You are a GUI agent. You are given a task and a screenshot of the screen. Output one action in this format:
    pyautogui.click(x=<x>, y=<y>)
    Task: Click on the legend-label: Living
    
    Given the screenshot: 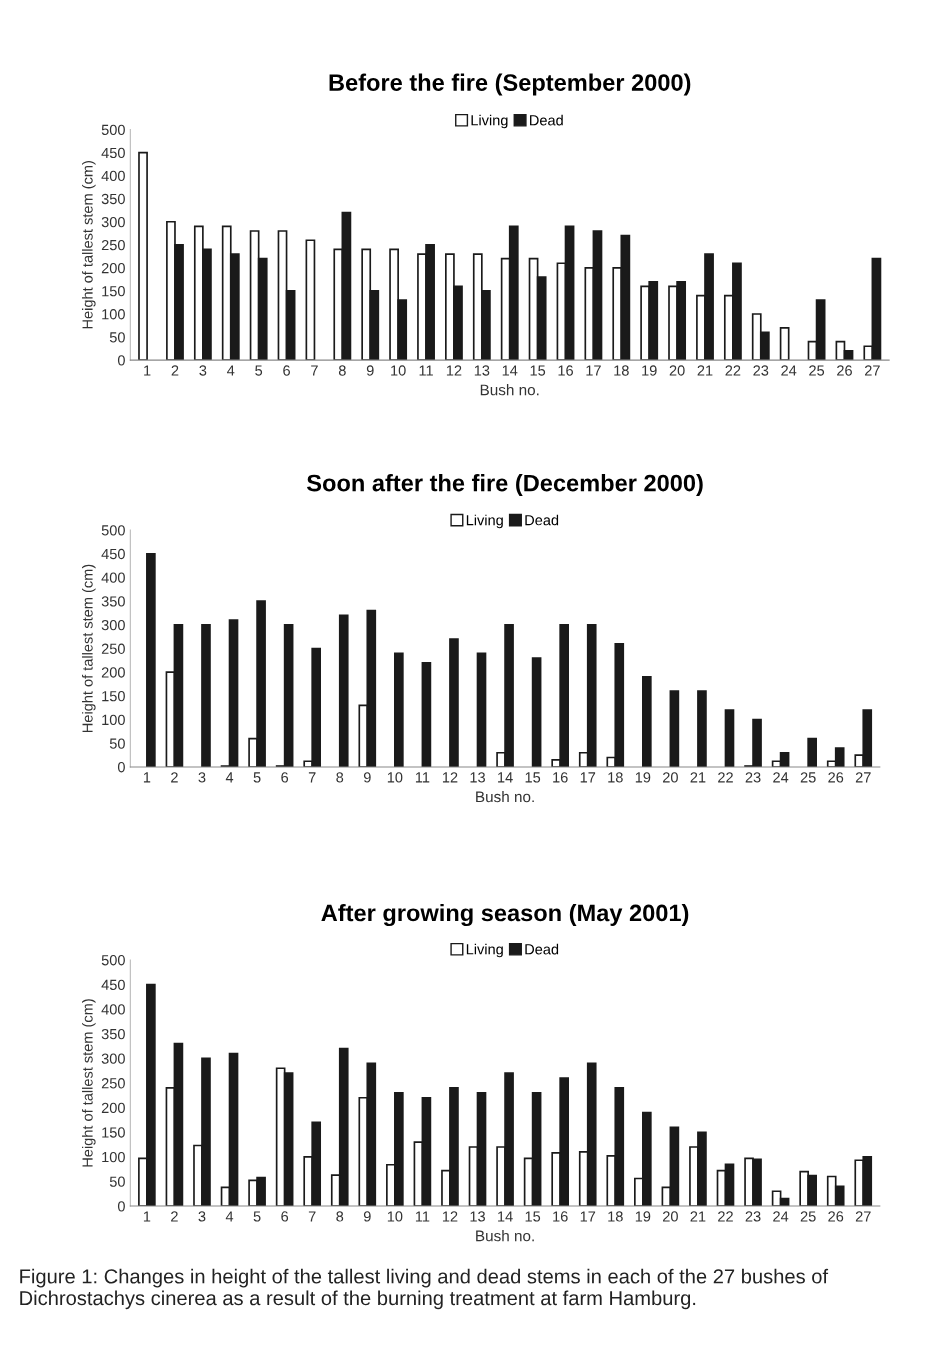 What is the action you would take?
    pyautogui.click(x=484, y=950)
    